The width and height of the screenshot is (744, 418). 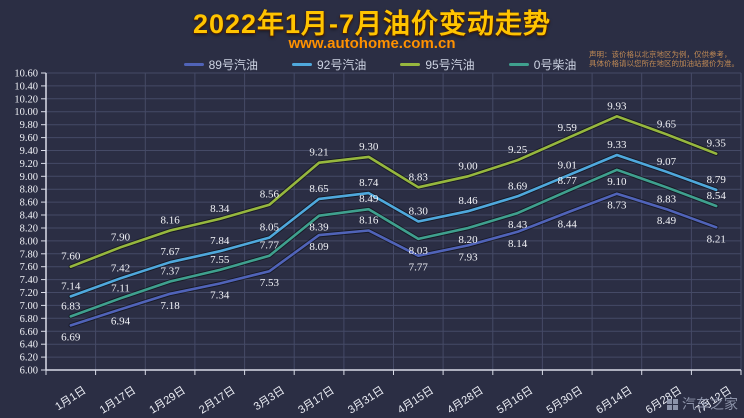 I want to click on svg-text: 7.77, so click(x=419, y=268).